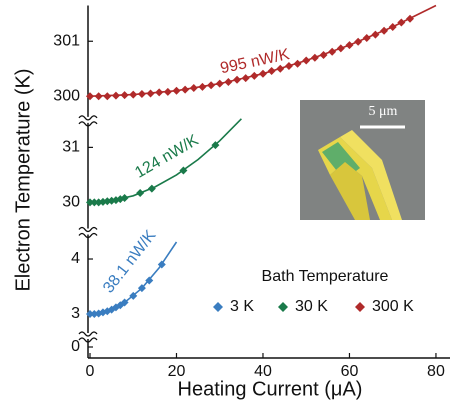  What do you see at coordinates (311, 306) in the screenshot?
I see `legend-label: 30 K` at bounding box center [311, 306].